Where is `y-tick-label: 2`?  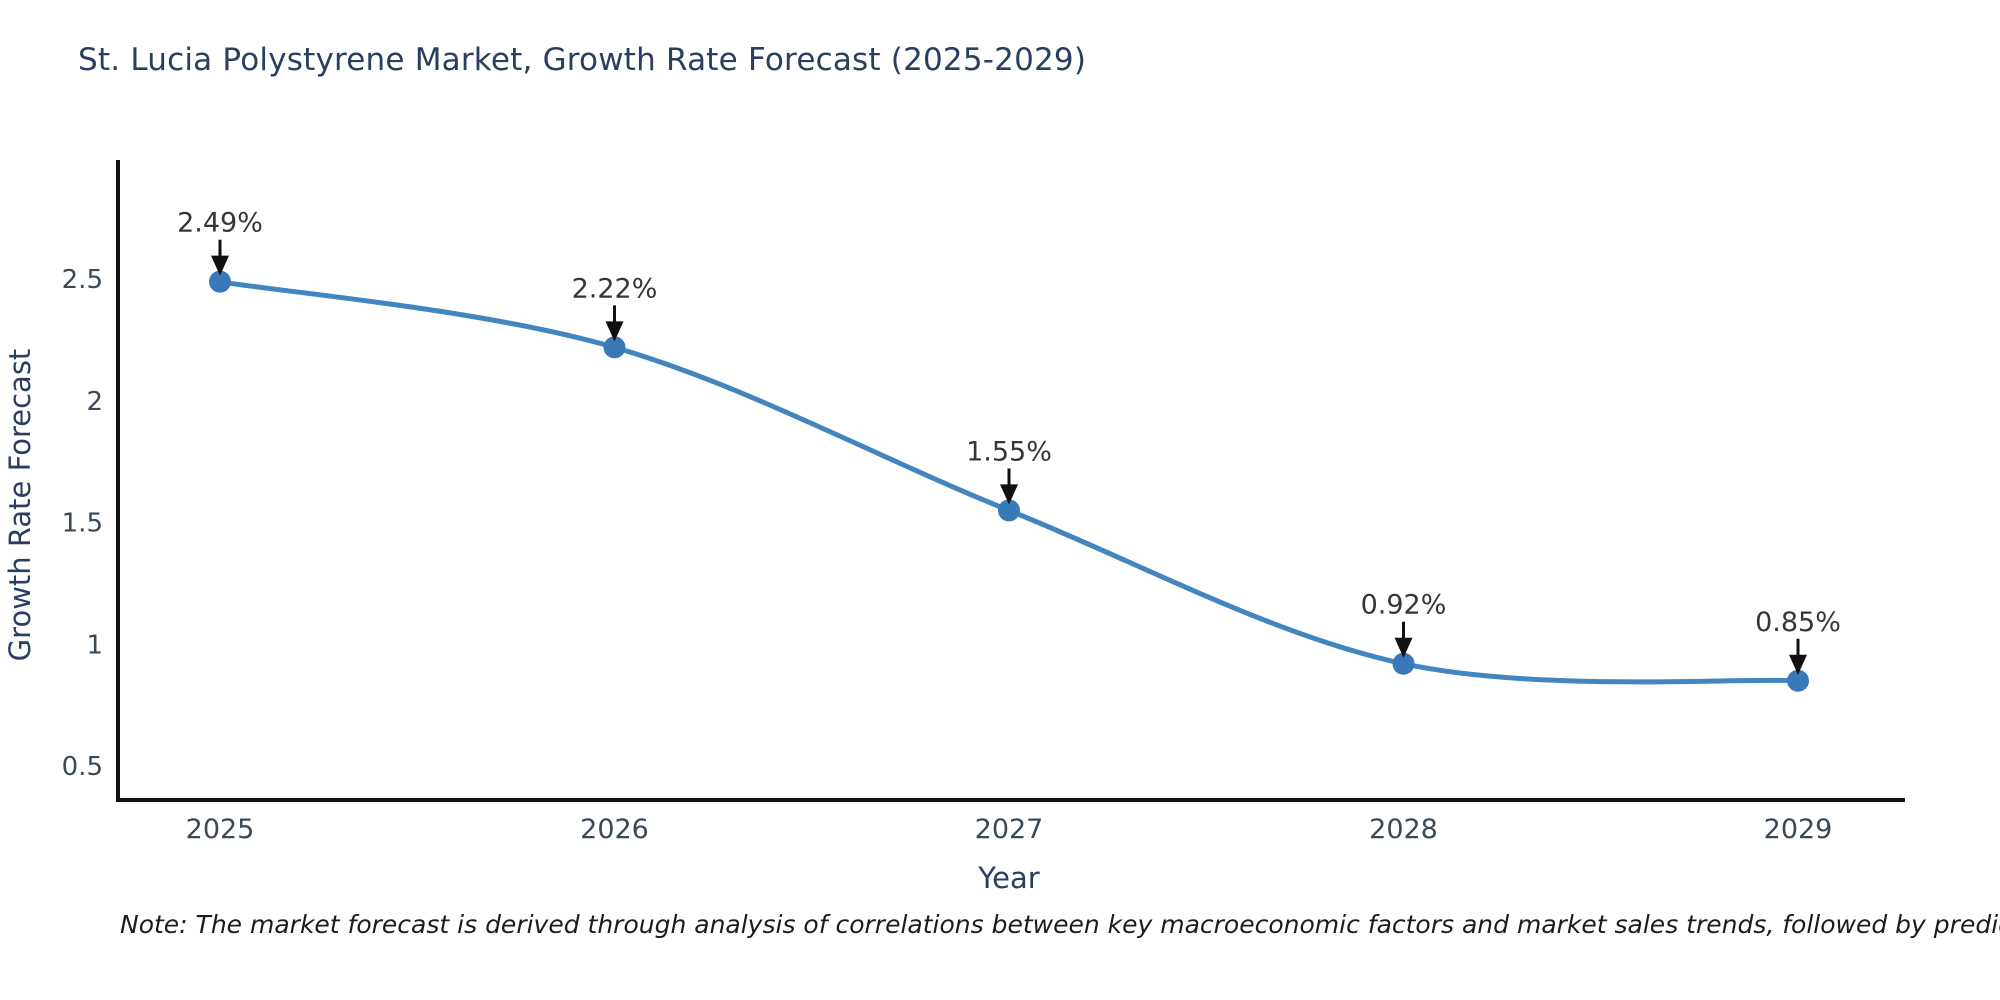 y-tick-label: 2 is located at coordinates (94, 402).